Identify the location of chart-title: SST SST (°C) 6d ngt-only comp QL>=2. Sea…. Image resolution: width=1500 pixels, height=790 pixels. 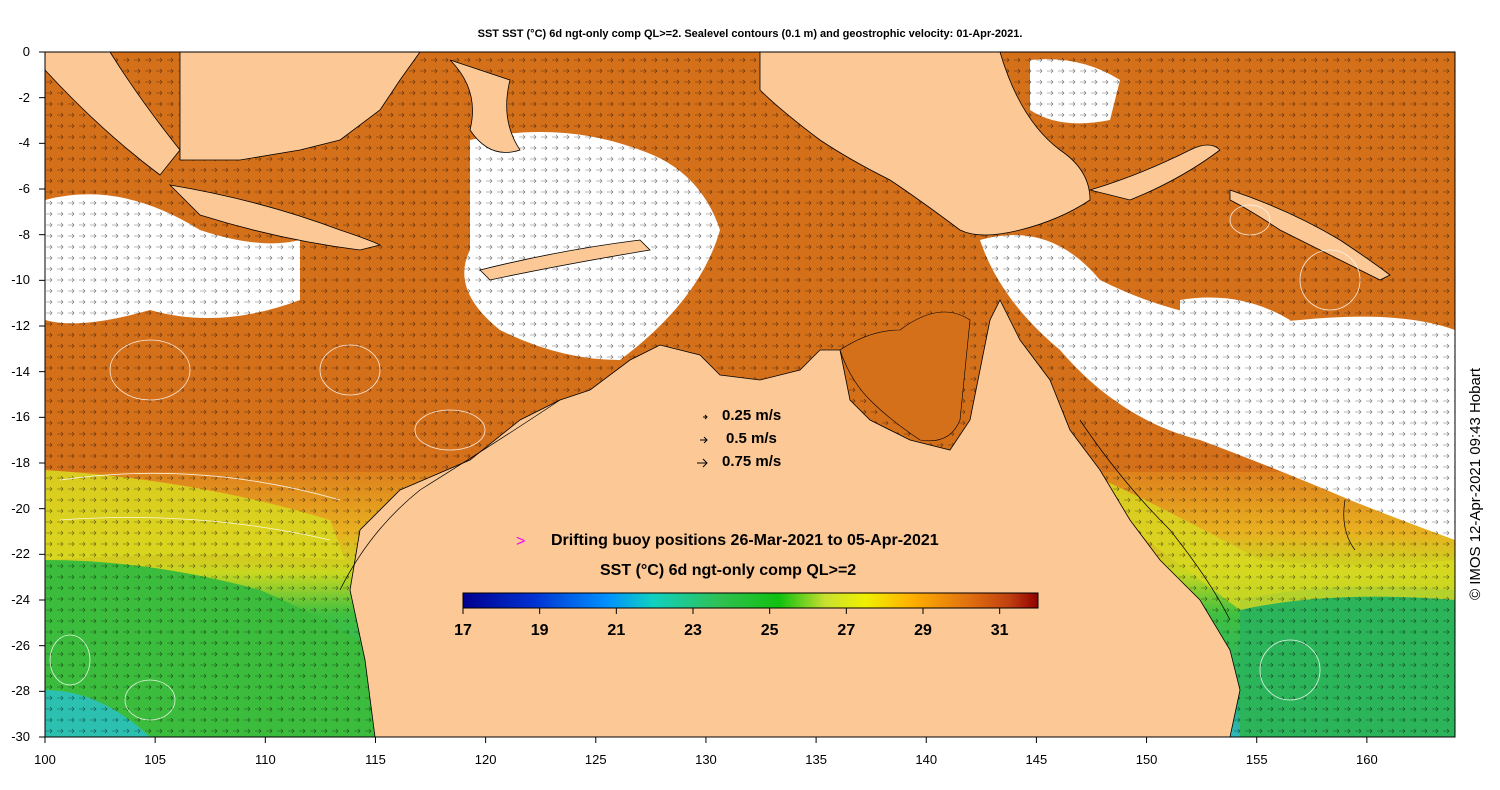
(750, 34).